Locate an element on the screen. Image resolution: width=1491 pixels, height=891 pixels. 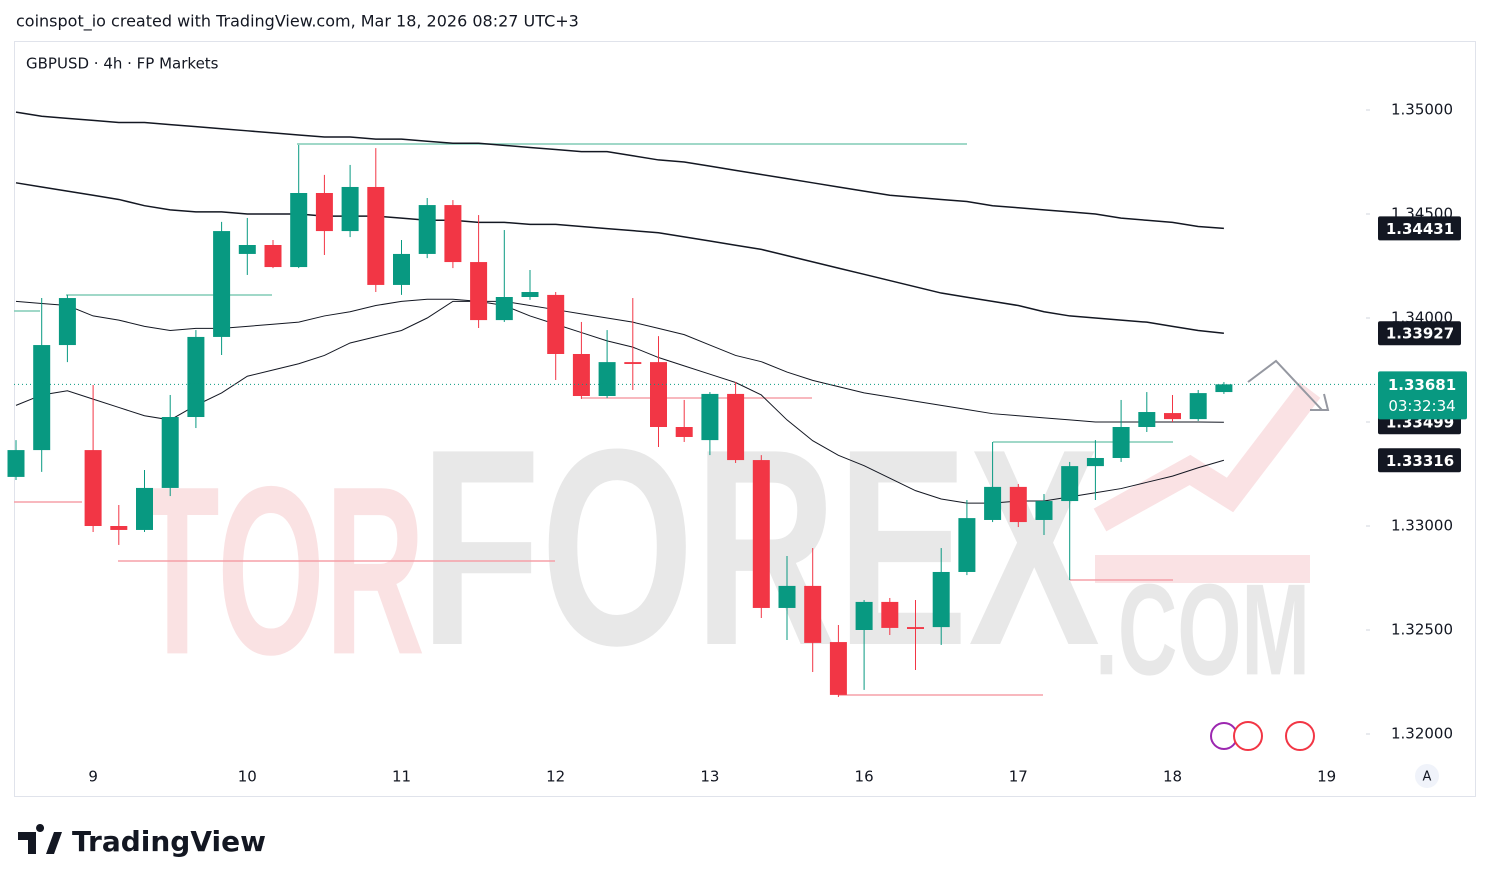
watermark-arrow is located at coordinates (1207, 457).